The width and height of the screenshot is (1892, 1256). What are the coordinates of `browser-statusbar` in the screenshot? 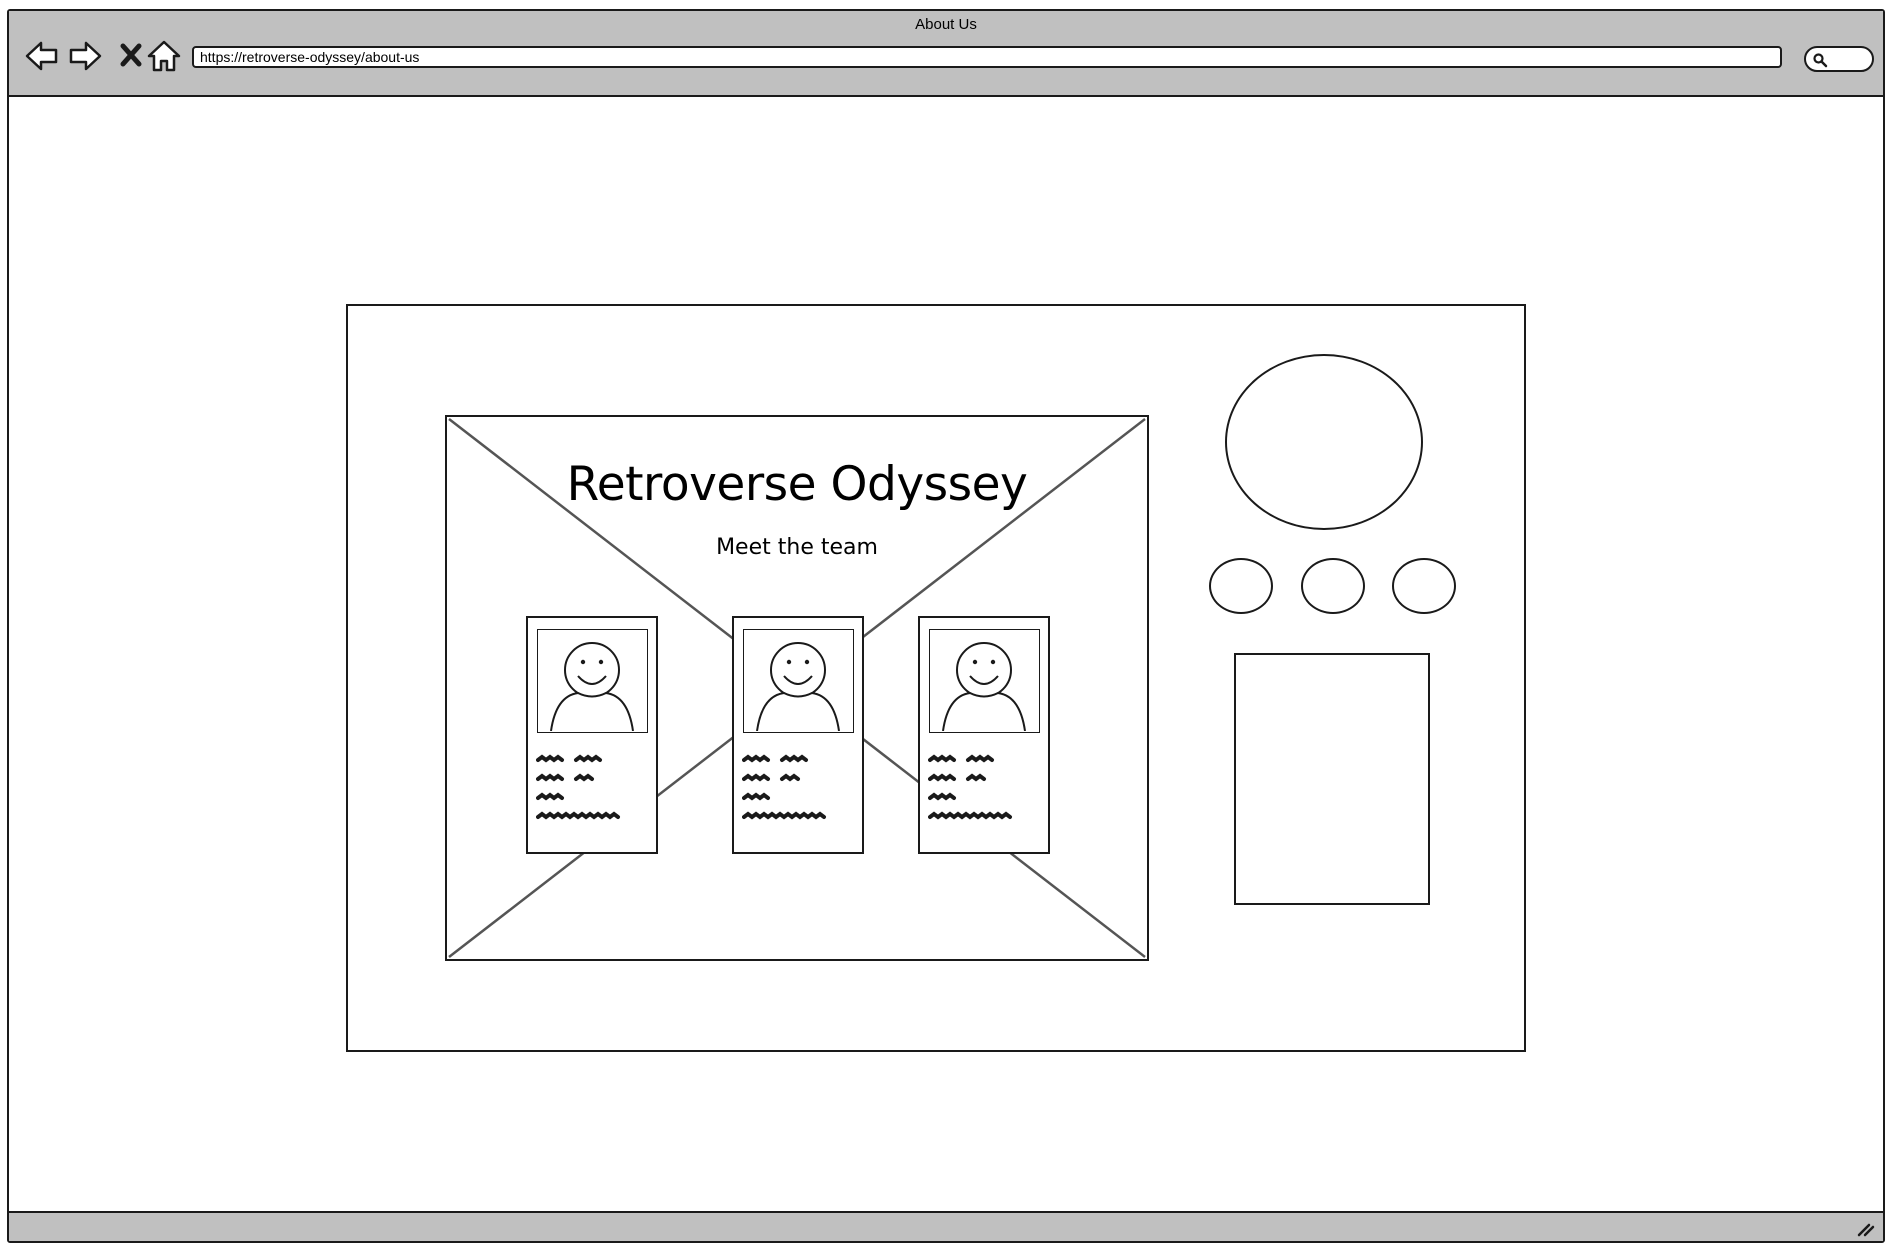 It's located at (946, 1226).